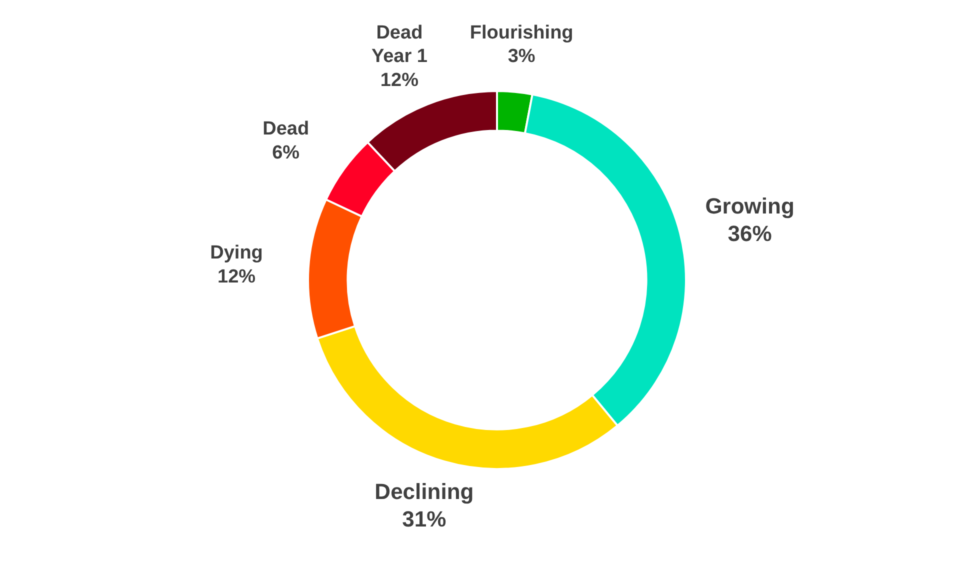 The width and height of the screenshot is (970, 564). What do you see at coordinates (286, 153) in the screenshot?
I see `data-label: 6%` at bounding box center [286, 153].